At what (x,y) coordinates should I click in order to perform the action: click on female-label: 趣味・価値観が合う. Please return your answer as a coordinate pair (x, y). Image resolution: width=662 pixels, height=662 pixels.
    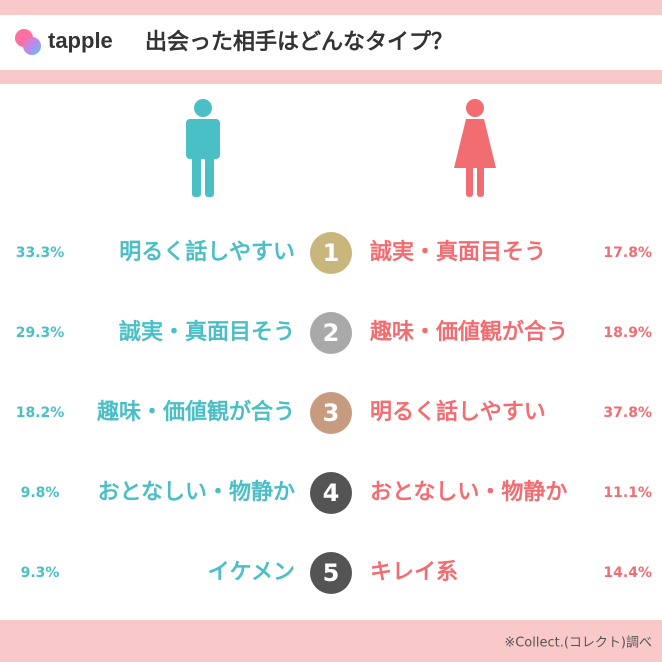
    Looking at the image, I should click on (468, 332).